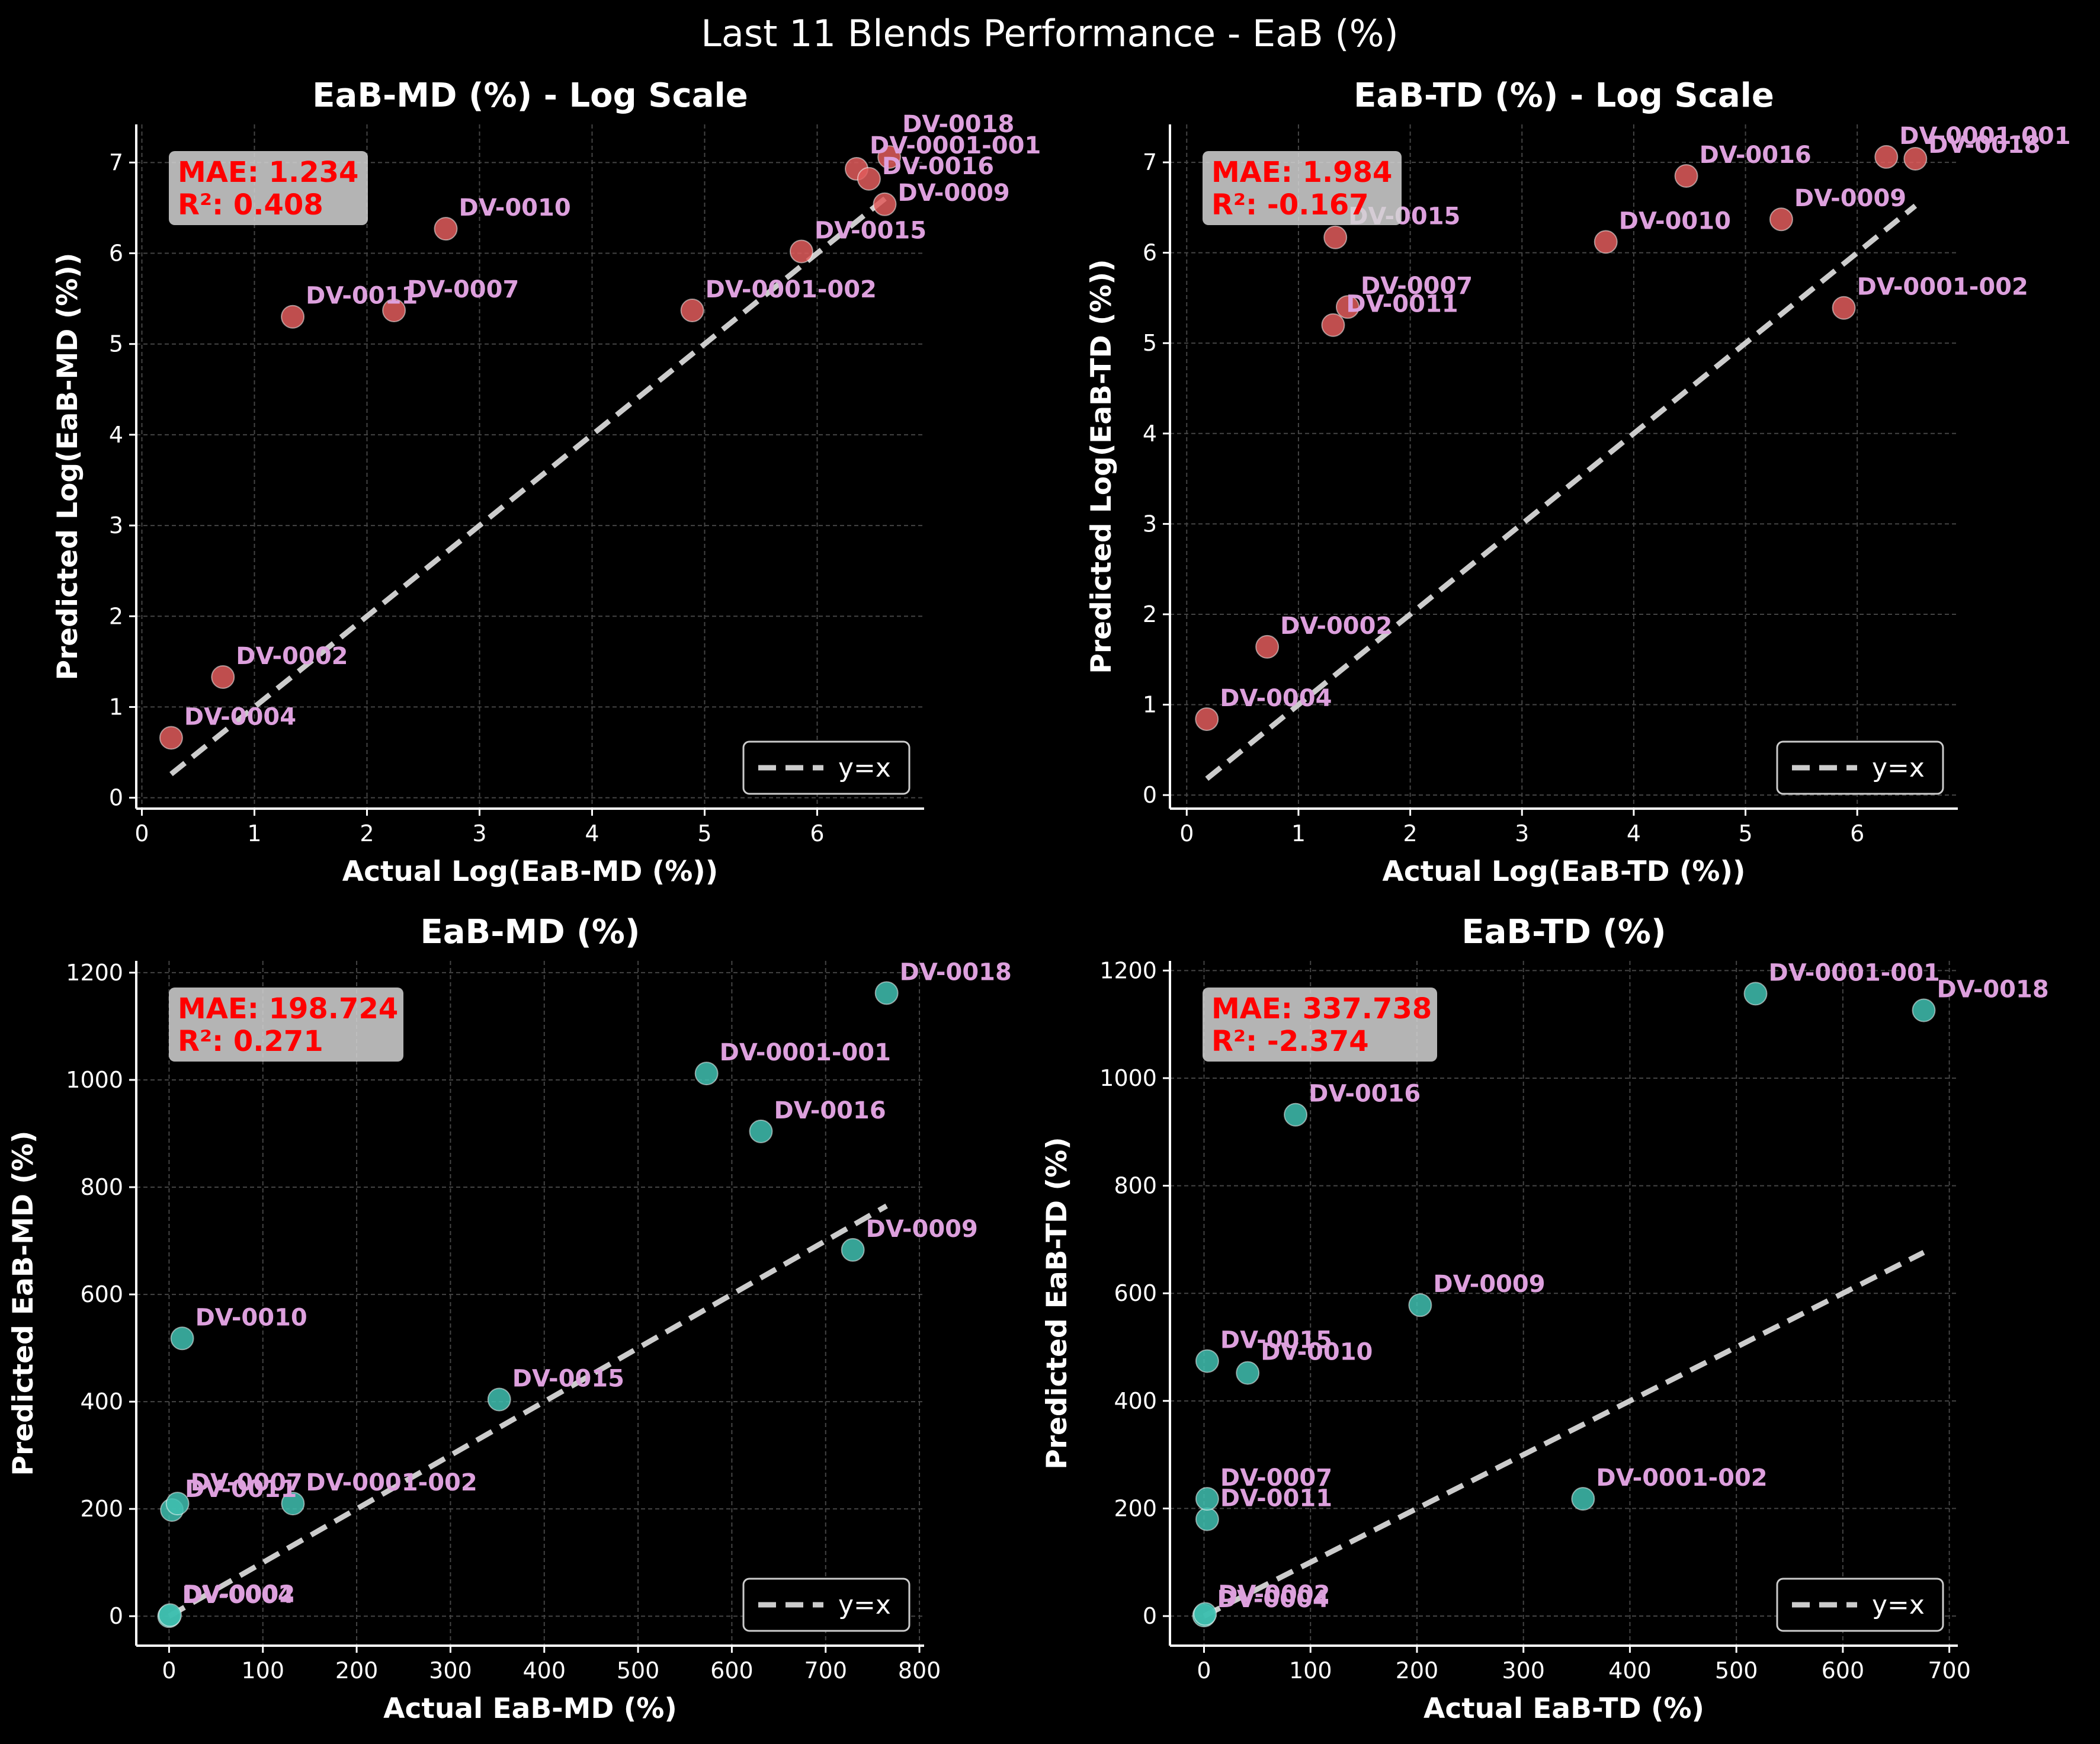  What do you see at coordinates (530, 932) in the screenshot?
I see `panel-title: EaB-MD (%)` at bounding box center [530, 932].